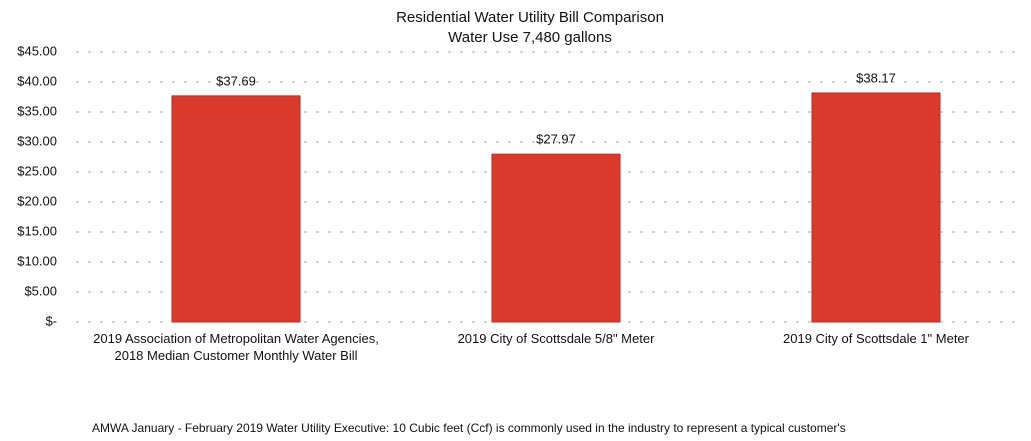 The height and width of the screenshot is (441, 1031). I want to click on y-tick-label: $40.00, so click(37, 80).